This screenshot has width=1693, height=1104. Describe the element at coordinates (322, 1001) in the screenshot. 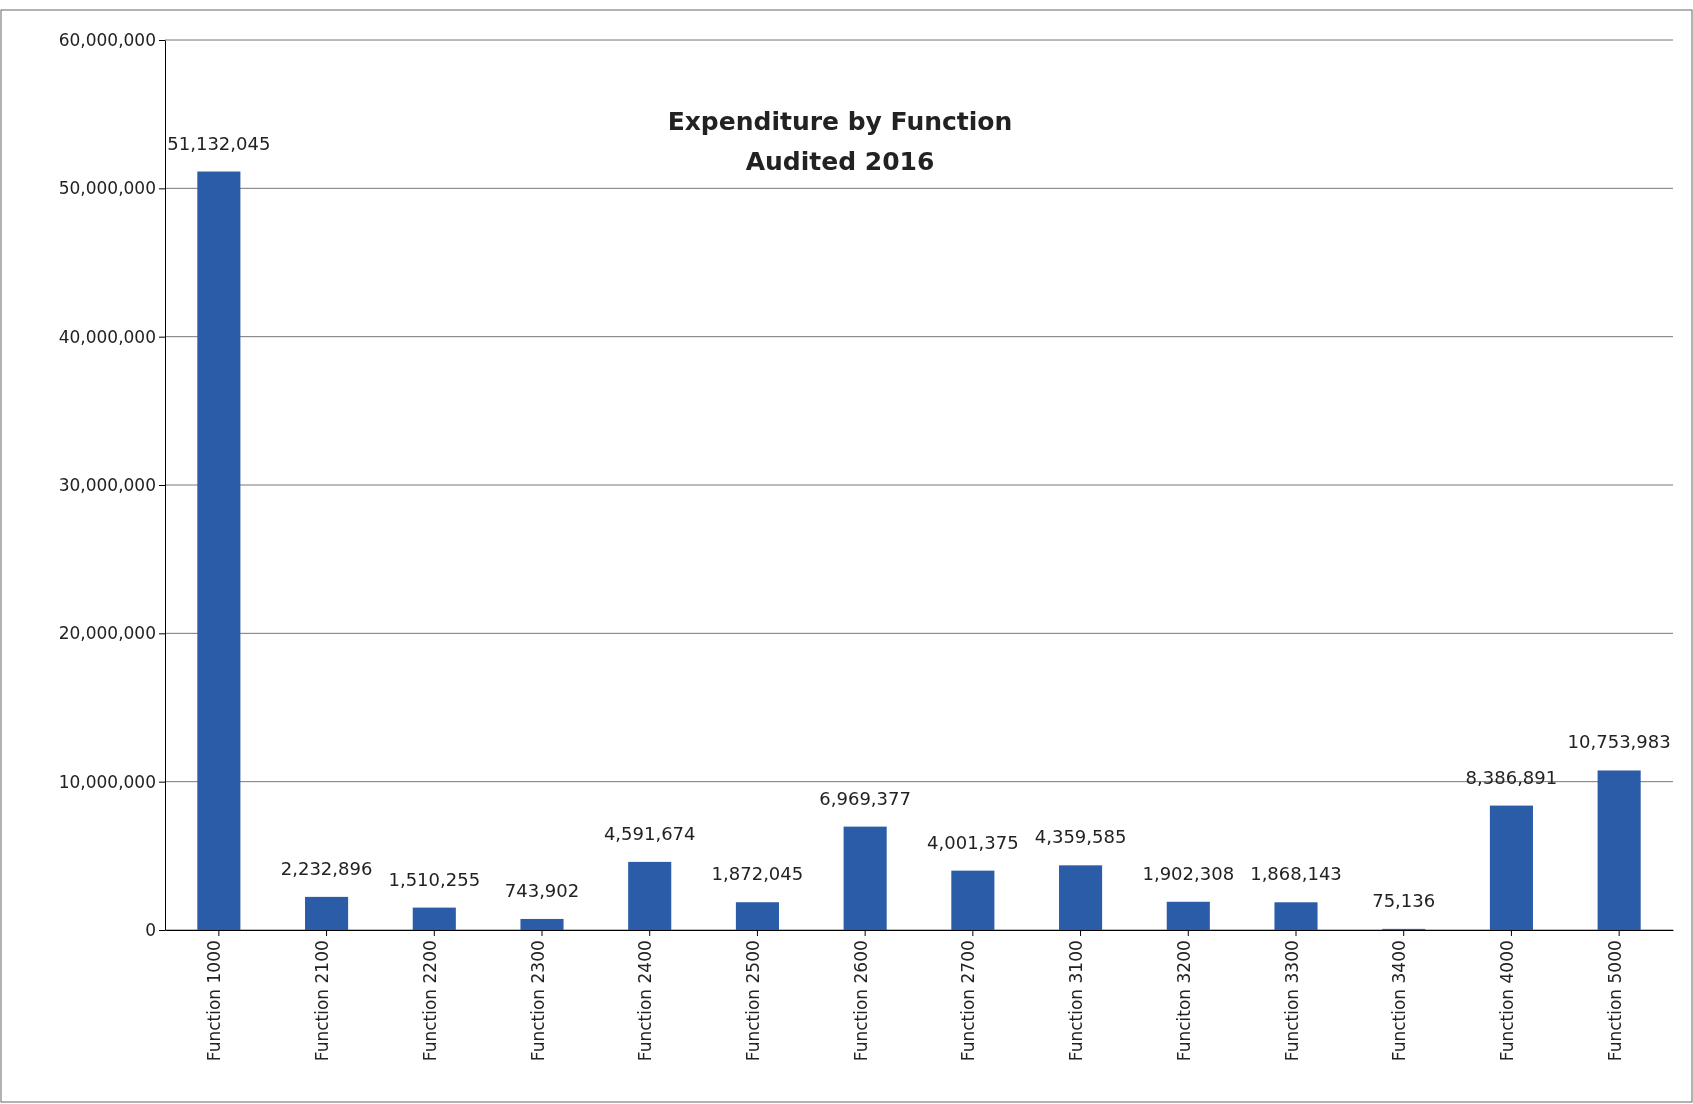

I see `x-tick-label: Function 2100` at that location.